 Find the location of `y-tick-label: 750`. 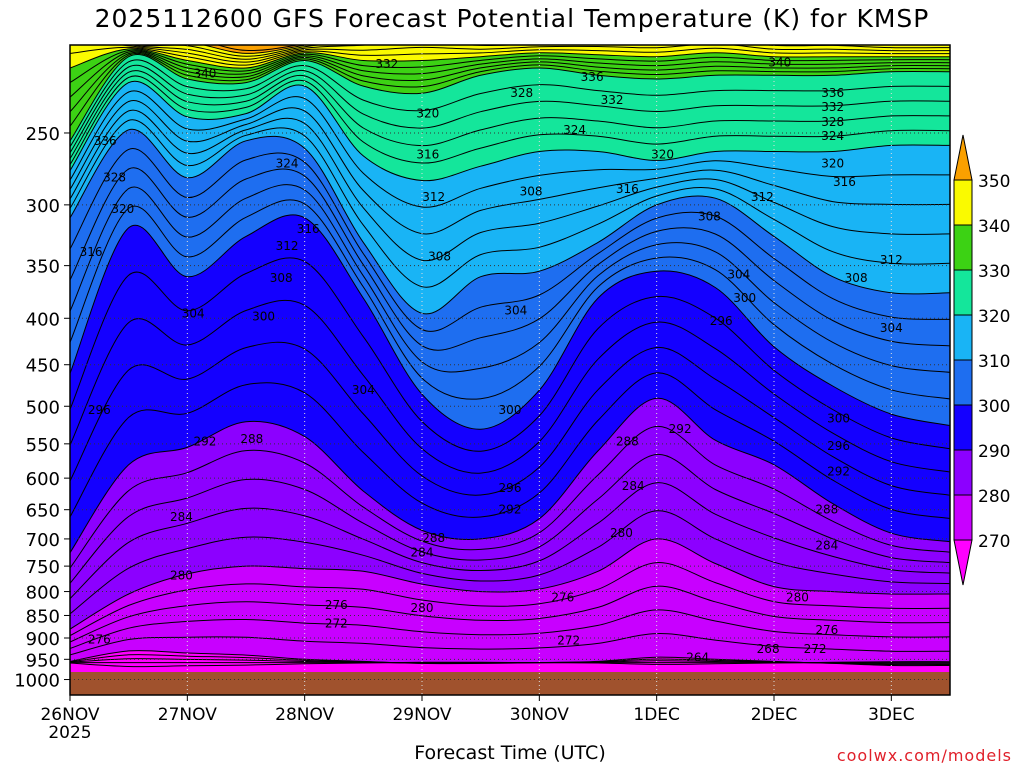

y-tick-label: 750 is located at coordinates (43, 567).